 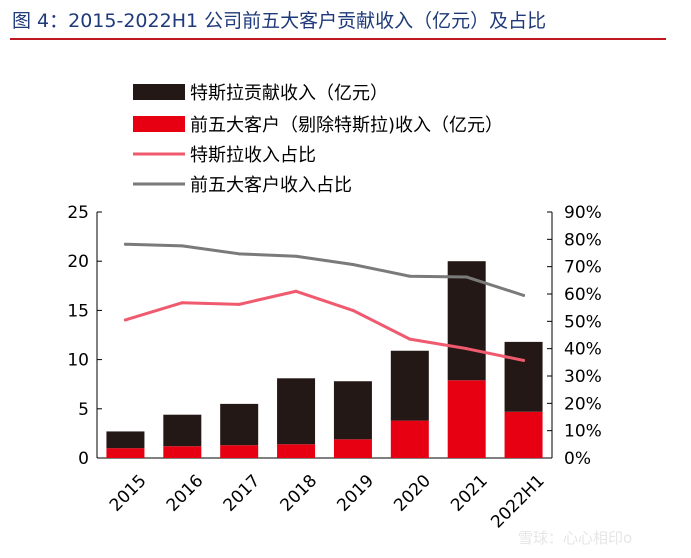 I want to click on tesla-share-point-2015, so click(x=125, y=320).